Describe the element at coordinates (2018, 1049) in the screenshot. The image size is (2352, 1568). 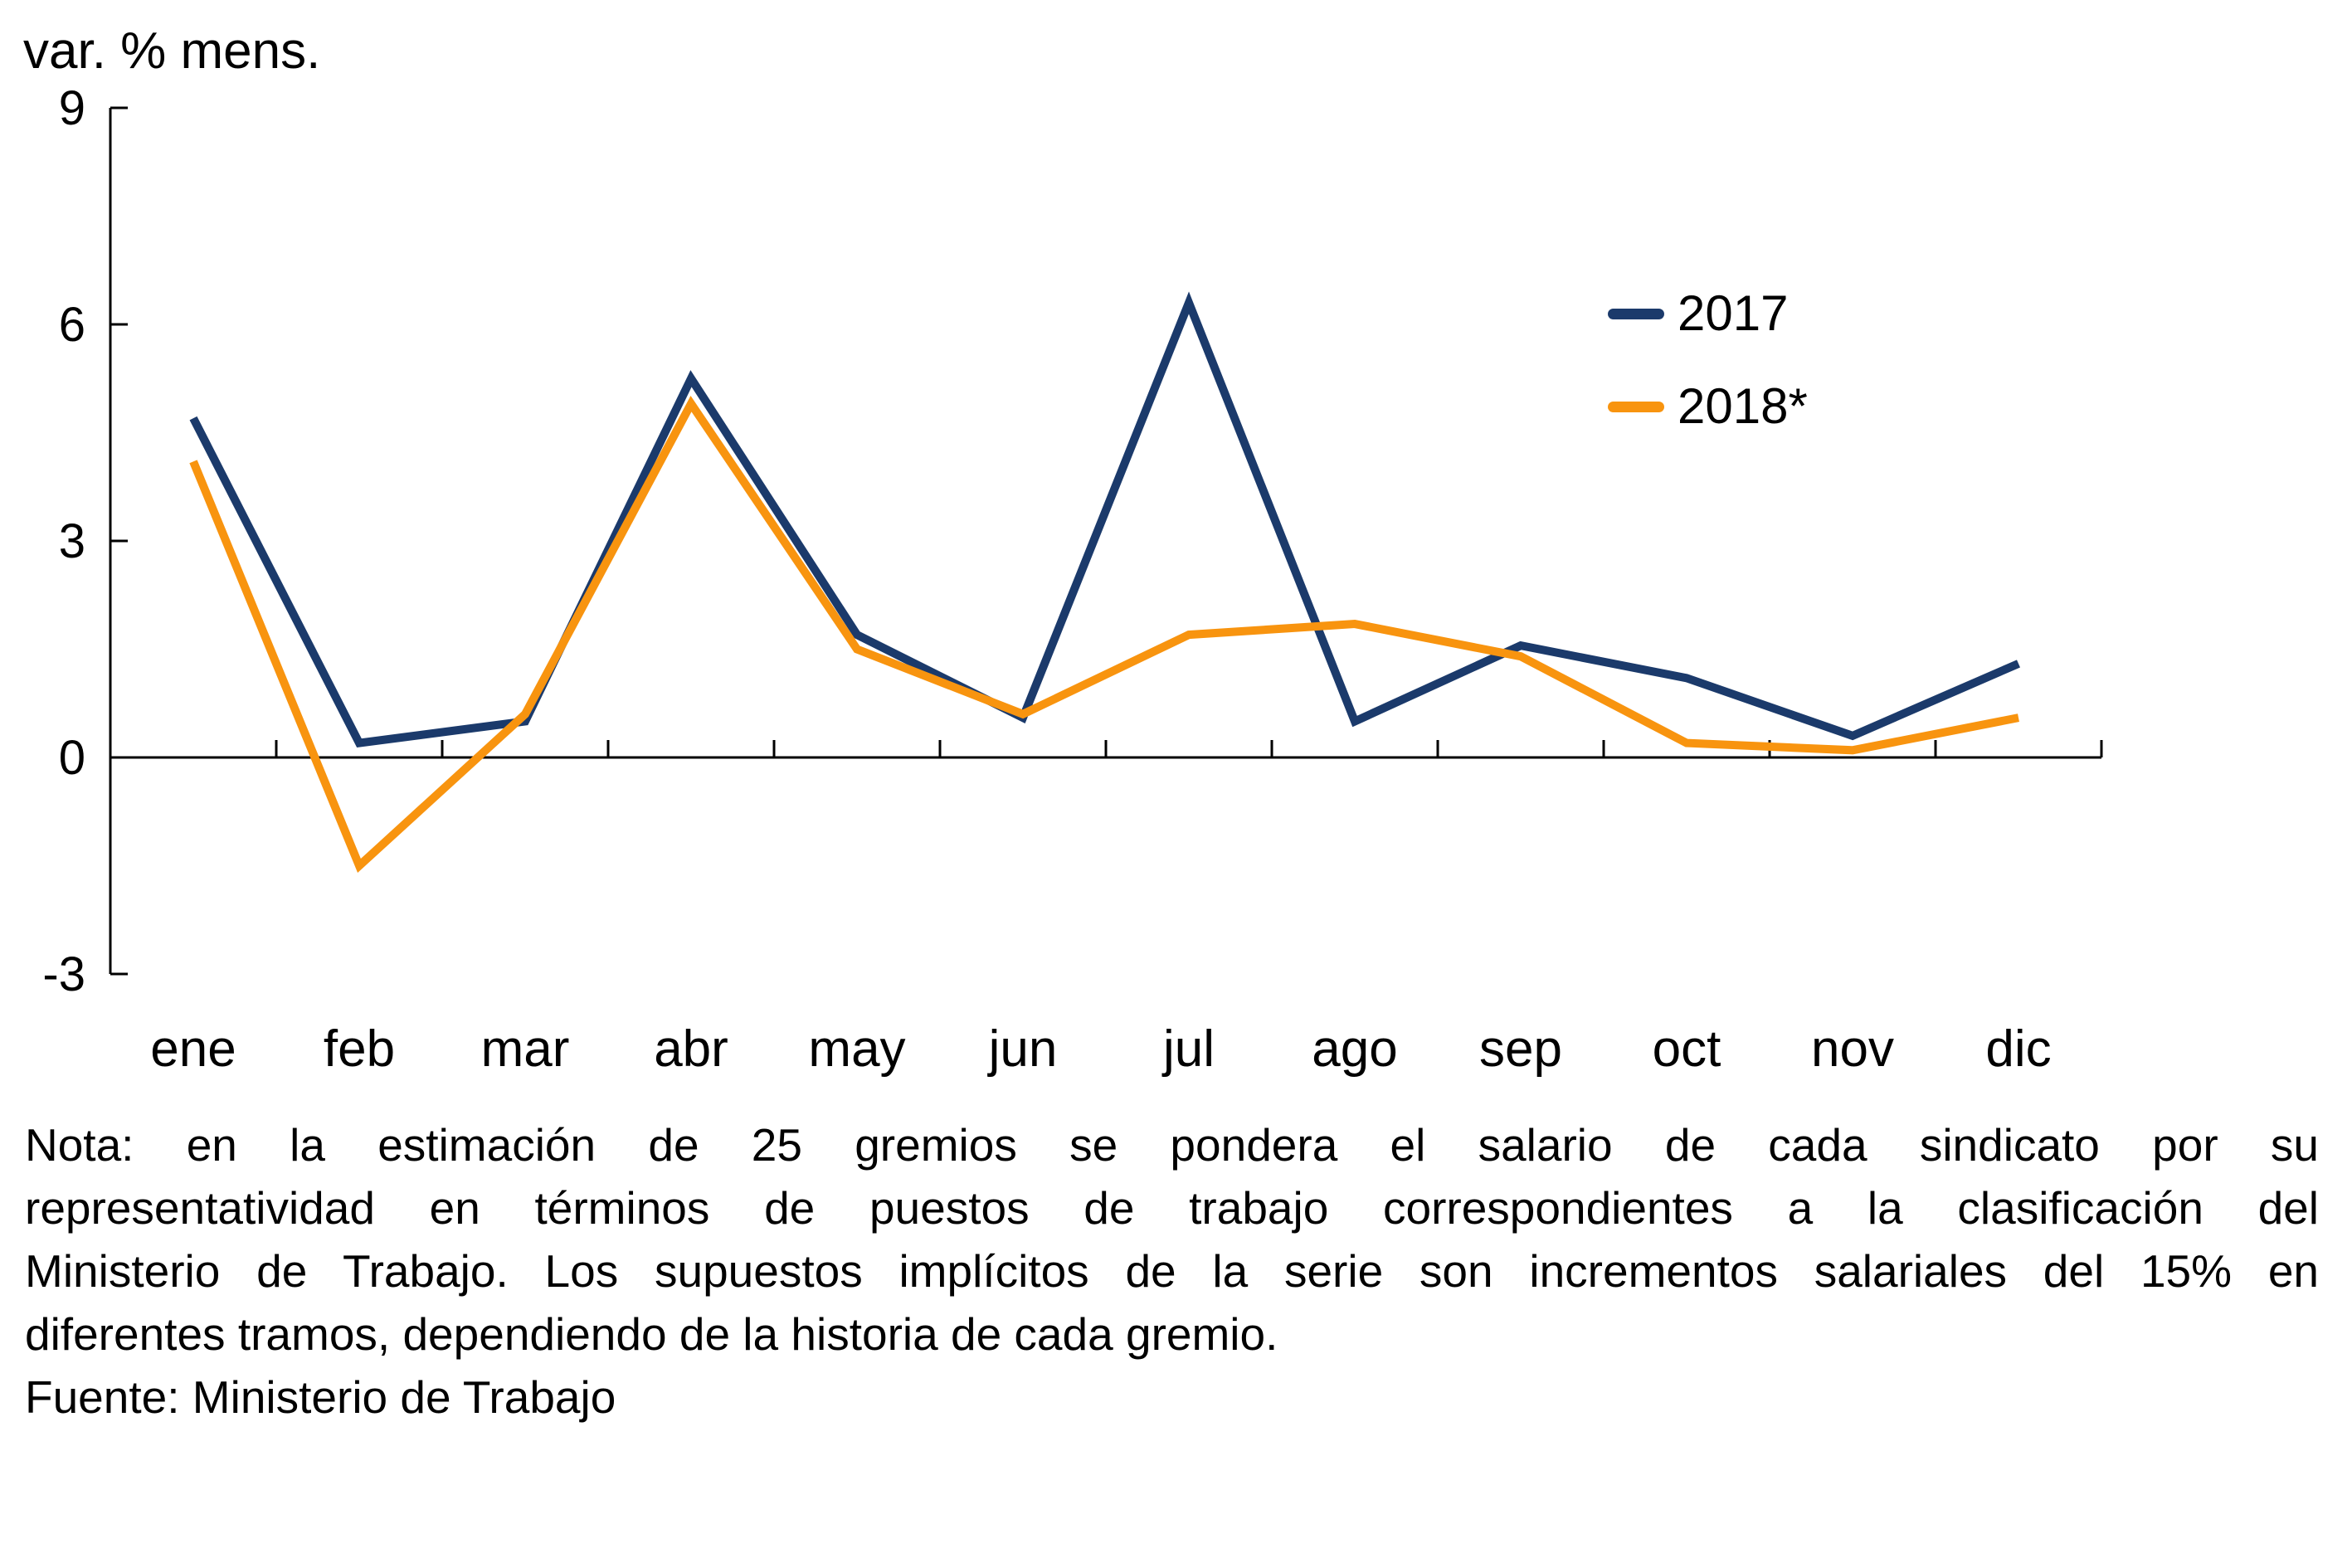
I see `x-tick-label-dic: dic` at that location.